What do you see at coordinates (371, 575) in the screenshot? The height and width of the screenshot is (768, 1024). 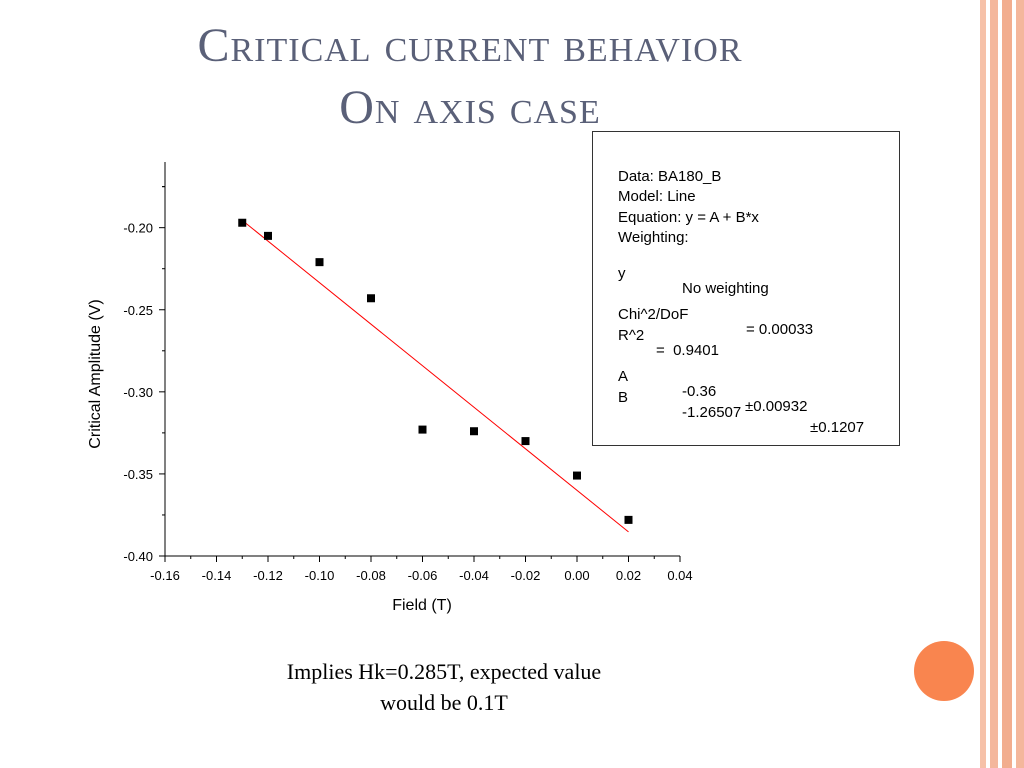 I see `x-tick-label: -0.08` at bounding box center [371, 575].